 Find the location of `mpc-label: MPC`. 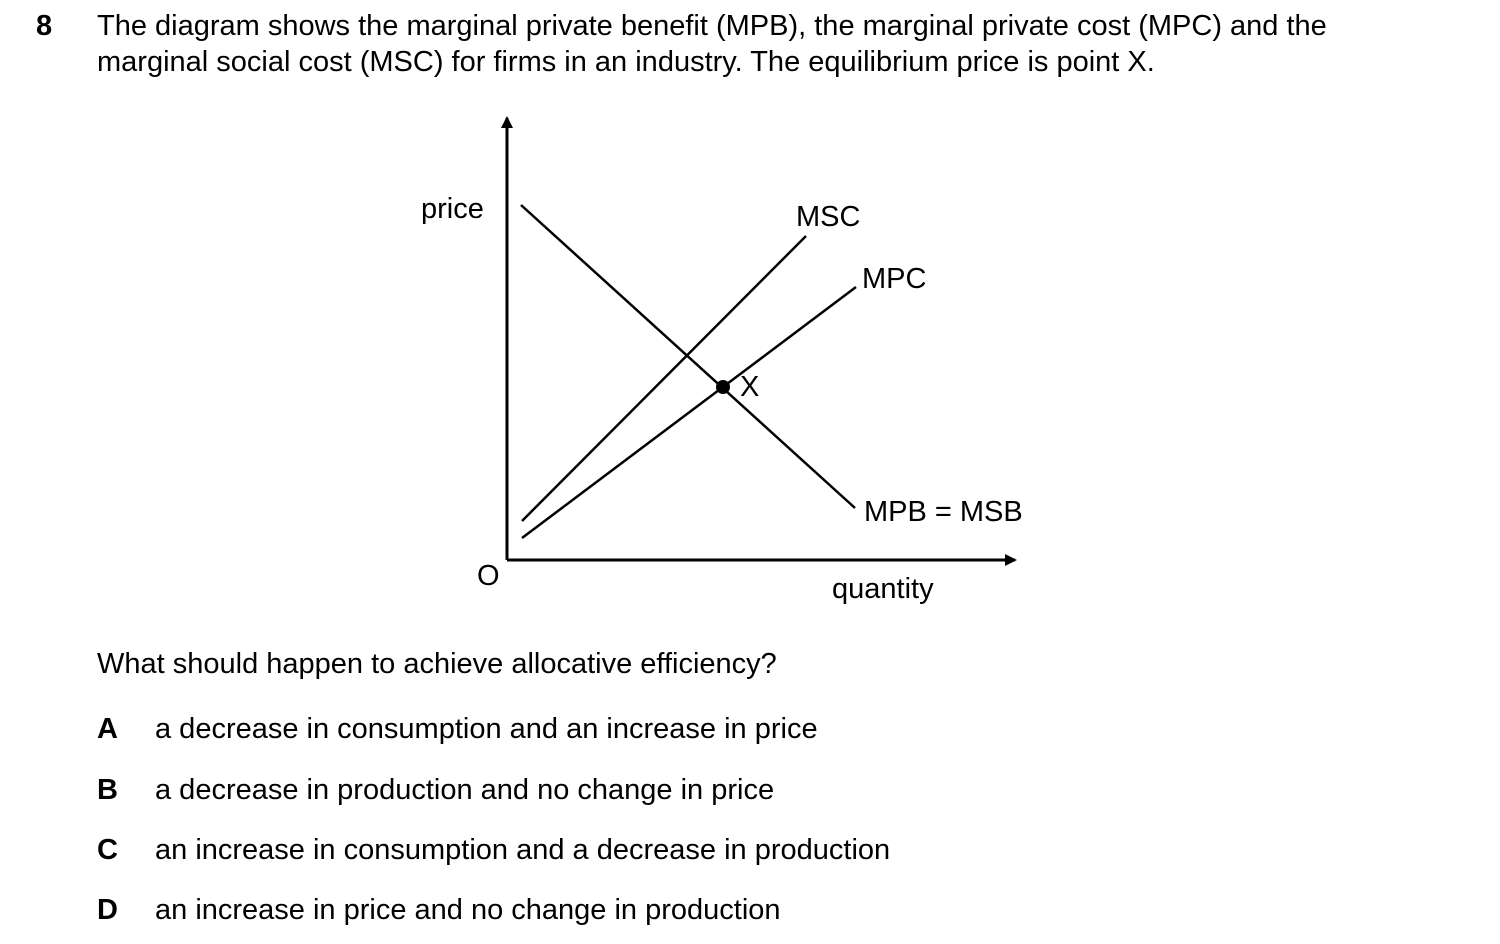

mpc-label: MPC is located at coordinates (894, 279).